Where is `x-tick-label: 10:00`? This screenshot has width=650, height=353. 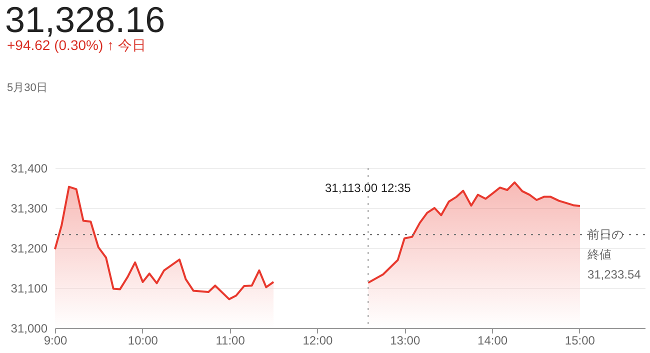
x-tick-label: 10:00 is located at coordinates (143, 341).